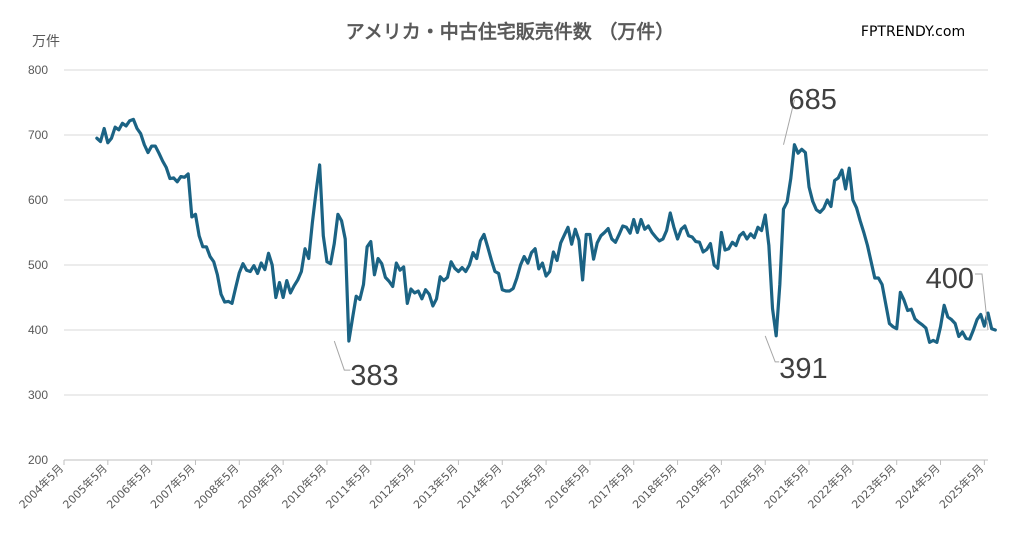  What do you see at coordinates (304, 486) in the screenshot?
I see `x-tick-label: 2010年5月` at bounding box center [304, 486].